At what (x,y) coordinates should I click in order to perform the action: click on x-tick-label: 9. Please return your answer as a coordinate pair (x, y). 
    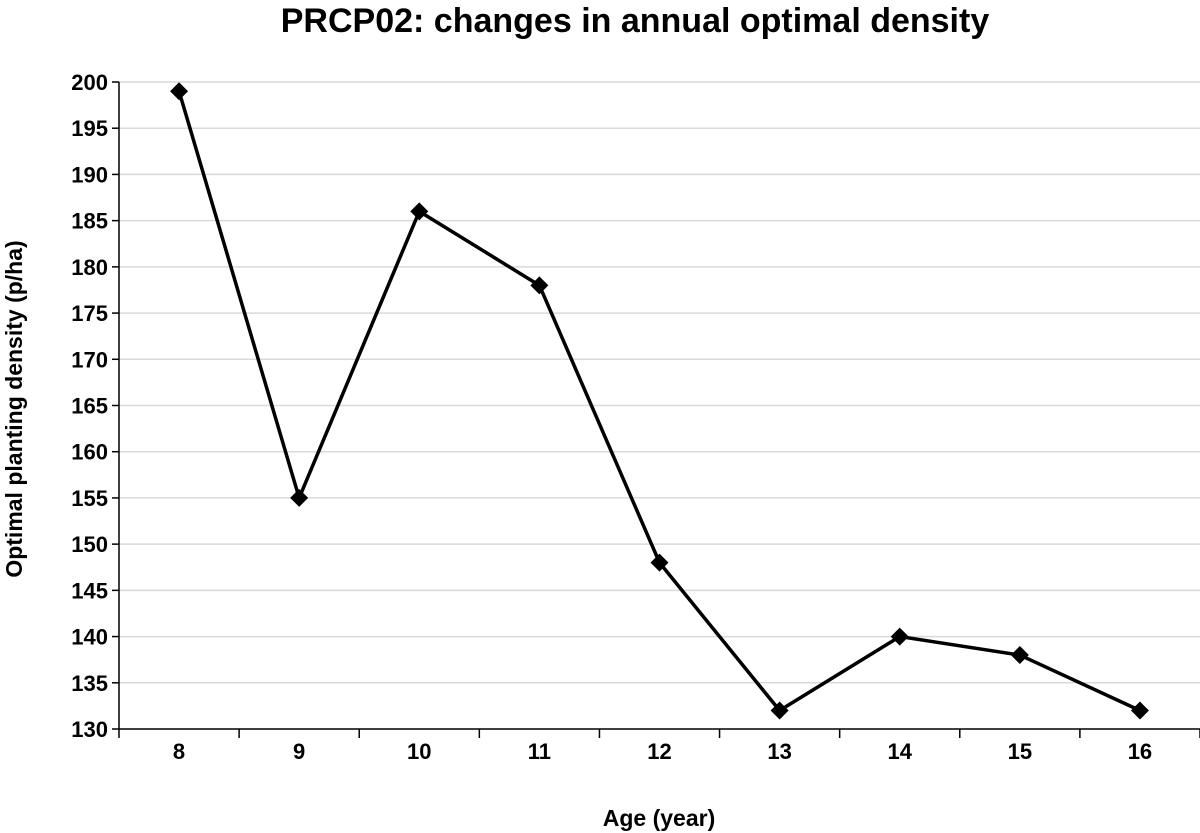
    Looking at the image, I should click on (299, 751).